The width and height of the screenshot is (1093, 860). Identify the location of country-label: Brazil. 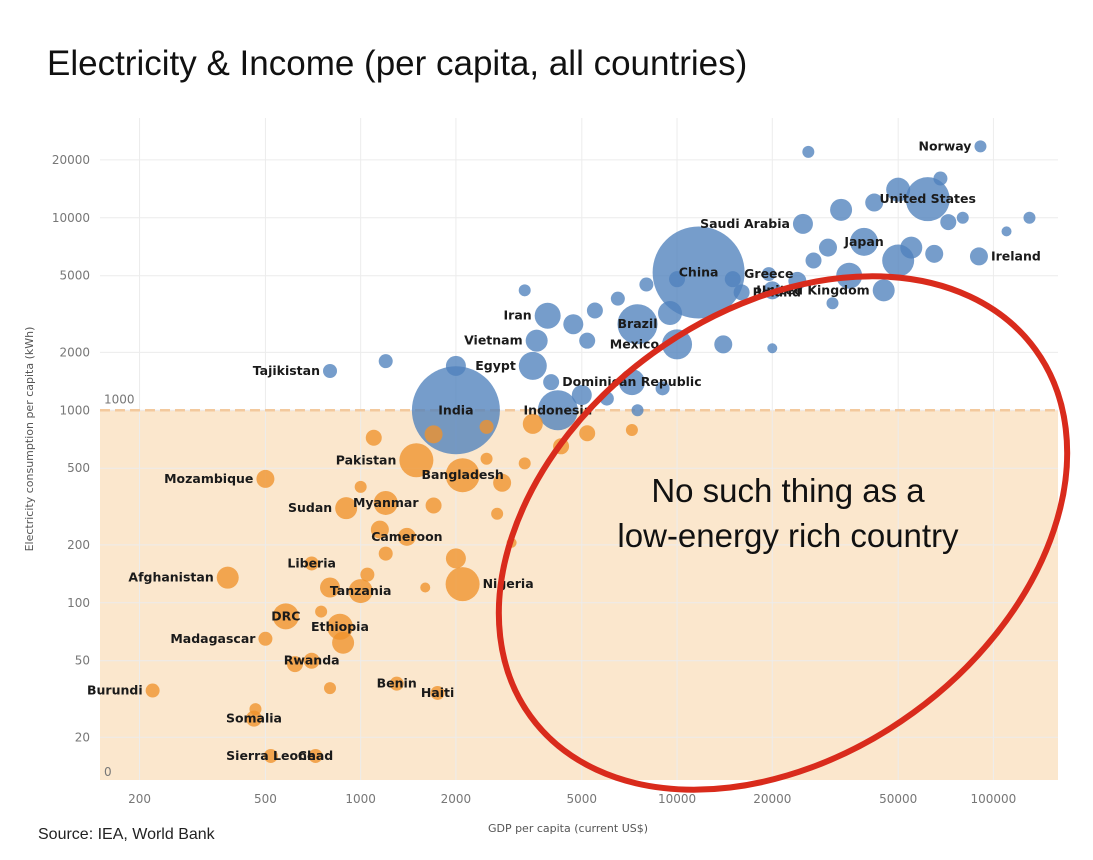
(638, 323).